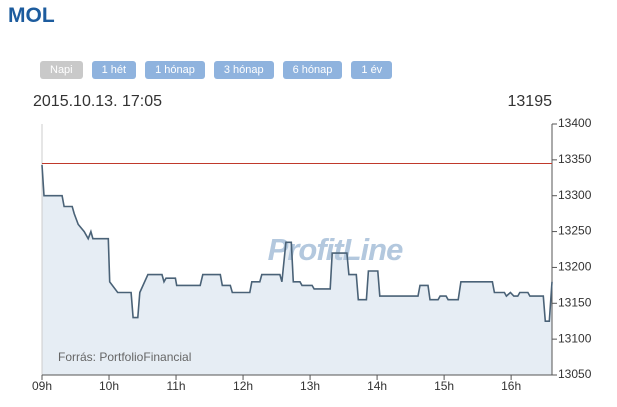 Image resolution: width=617 pixels, height=407 pixels. What do you see at coordinates (243, 70) in the screenshot?
I see `range-button: 3 hónap` at bounding box center [243, 70].